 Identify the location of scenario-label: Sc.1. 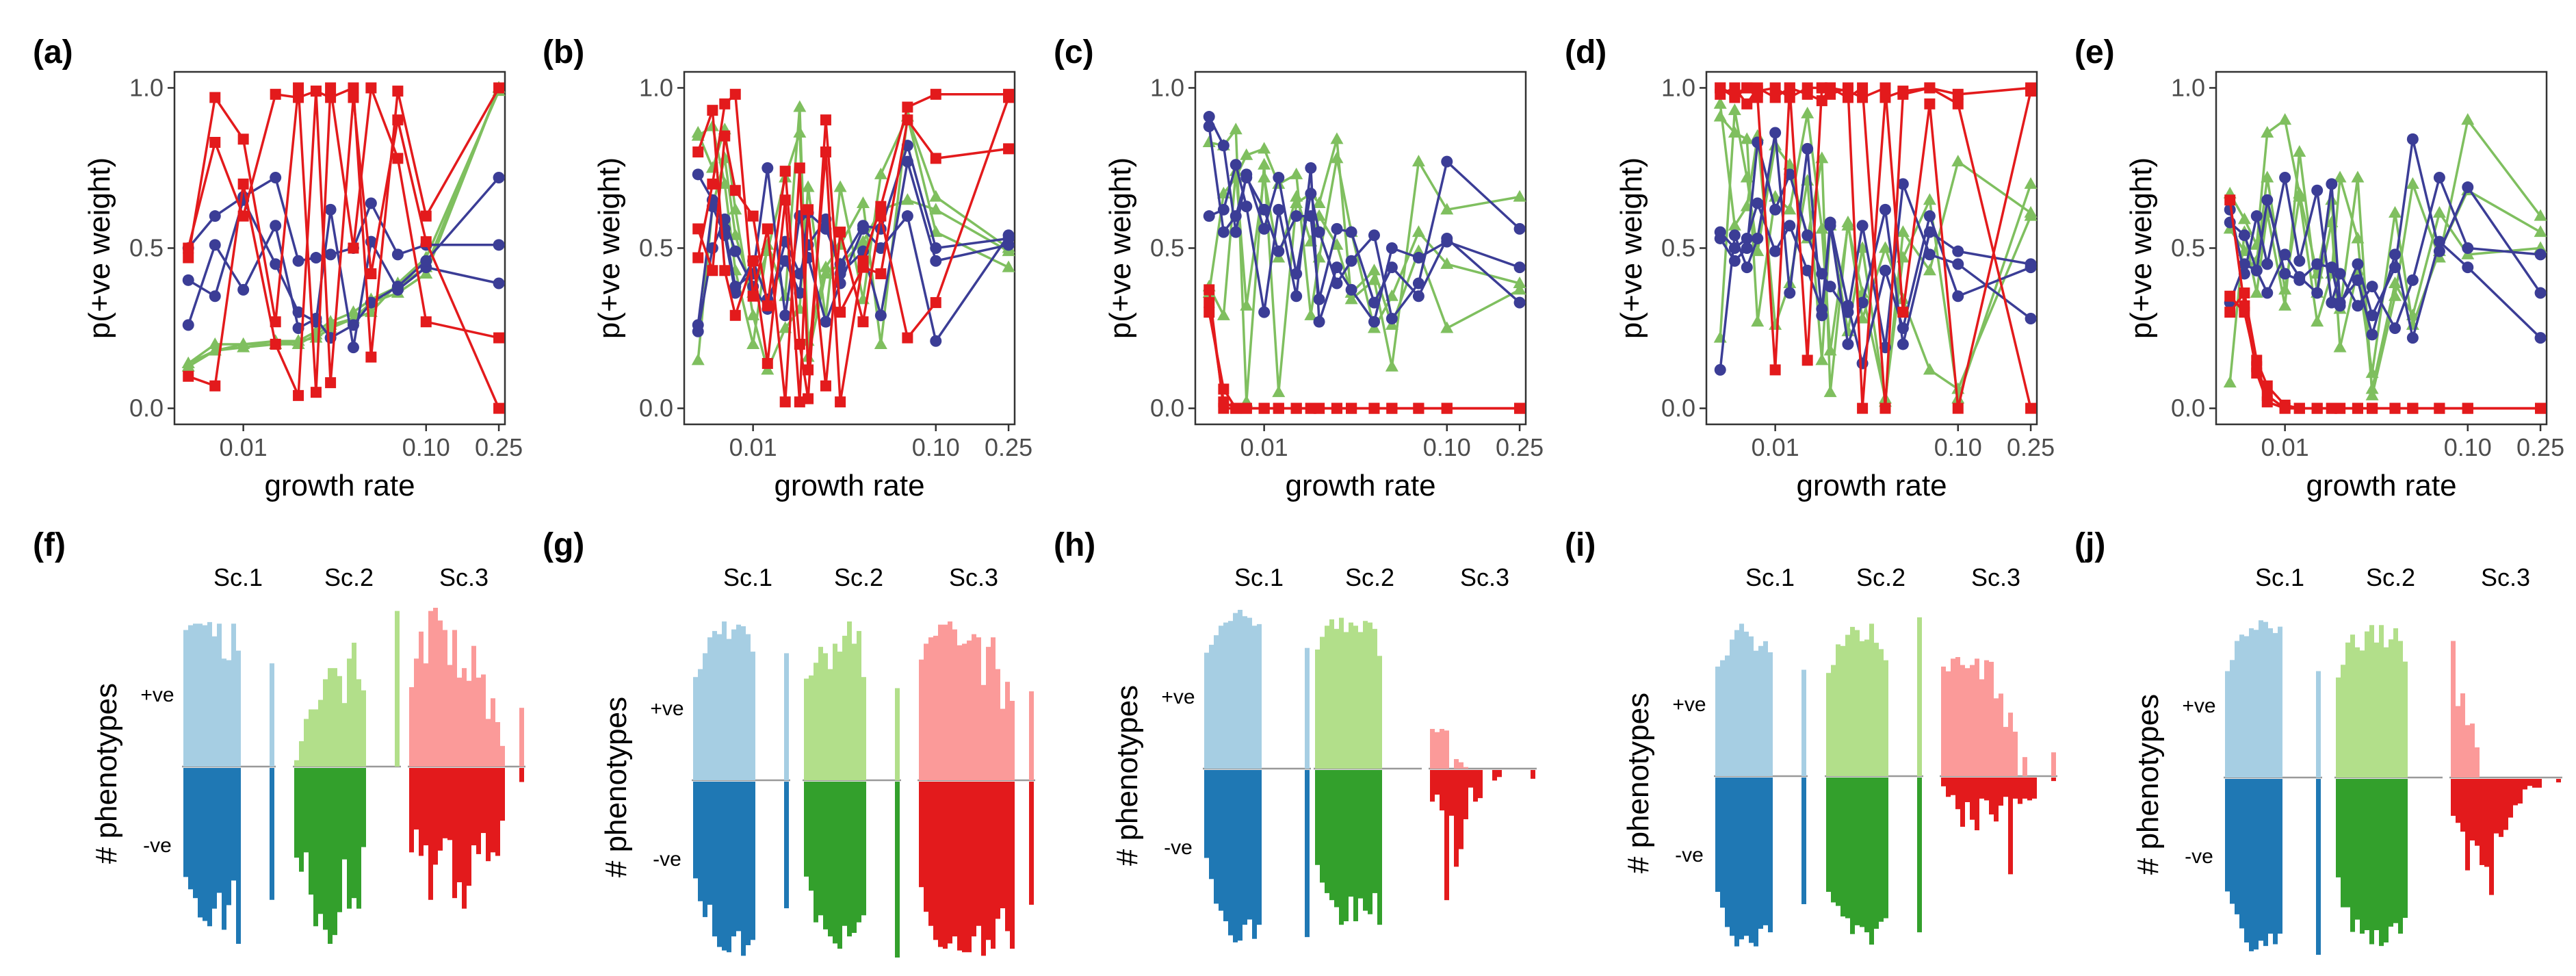
(1259, 577).